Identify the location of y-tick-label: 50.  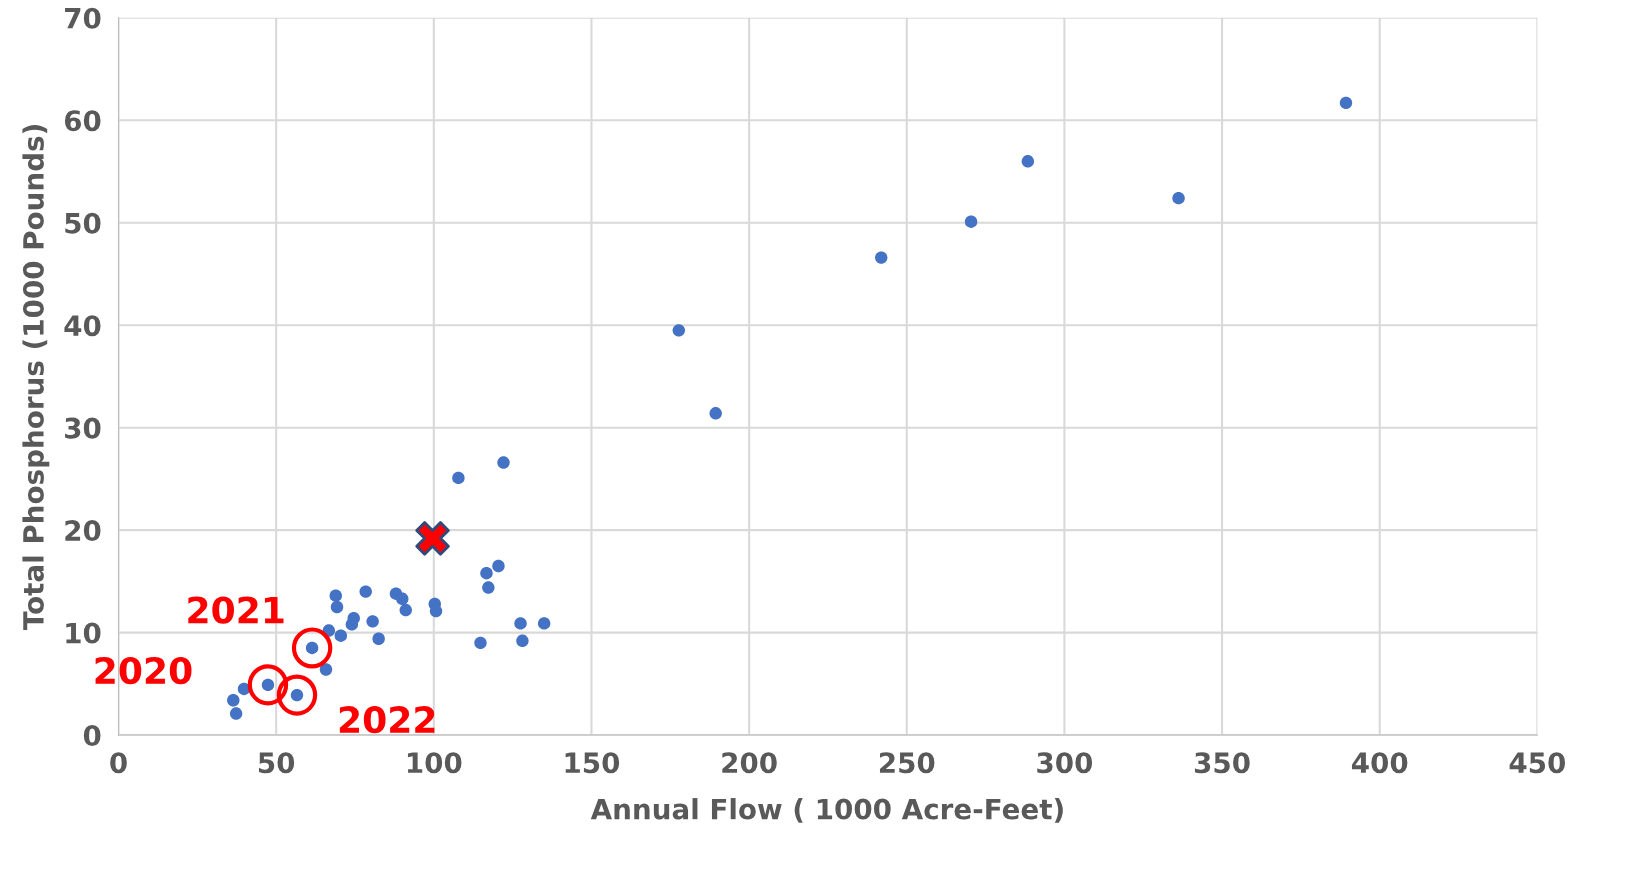
(83, 223).